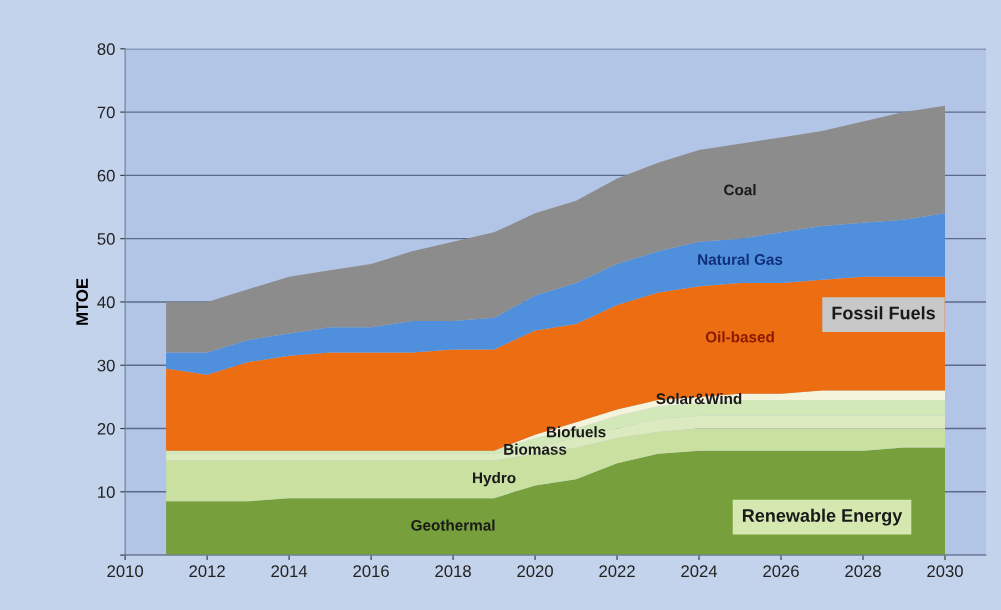 Image resolution: width=1001 pixels, height=610 pixels. Describe the element at coordinates (106, 112) in the screenshot. I see `y-tick-label: 70` at that location.